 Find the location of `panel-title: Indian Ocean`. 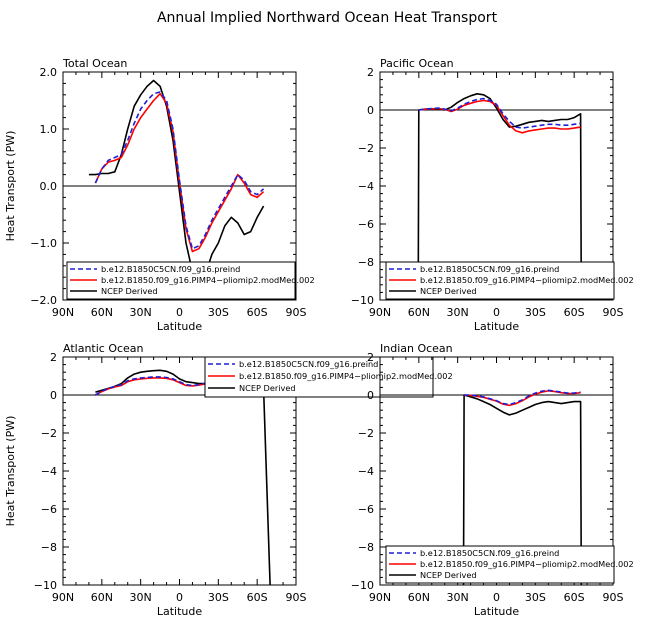

panel-title: Indian Ocean is located at coordinates (416, 348).